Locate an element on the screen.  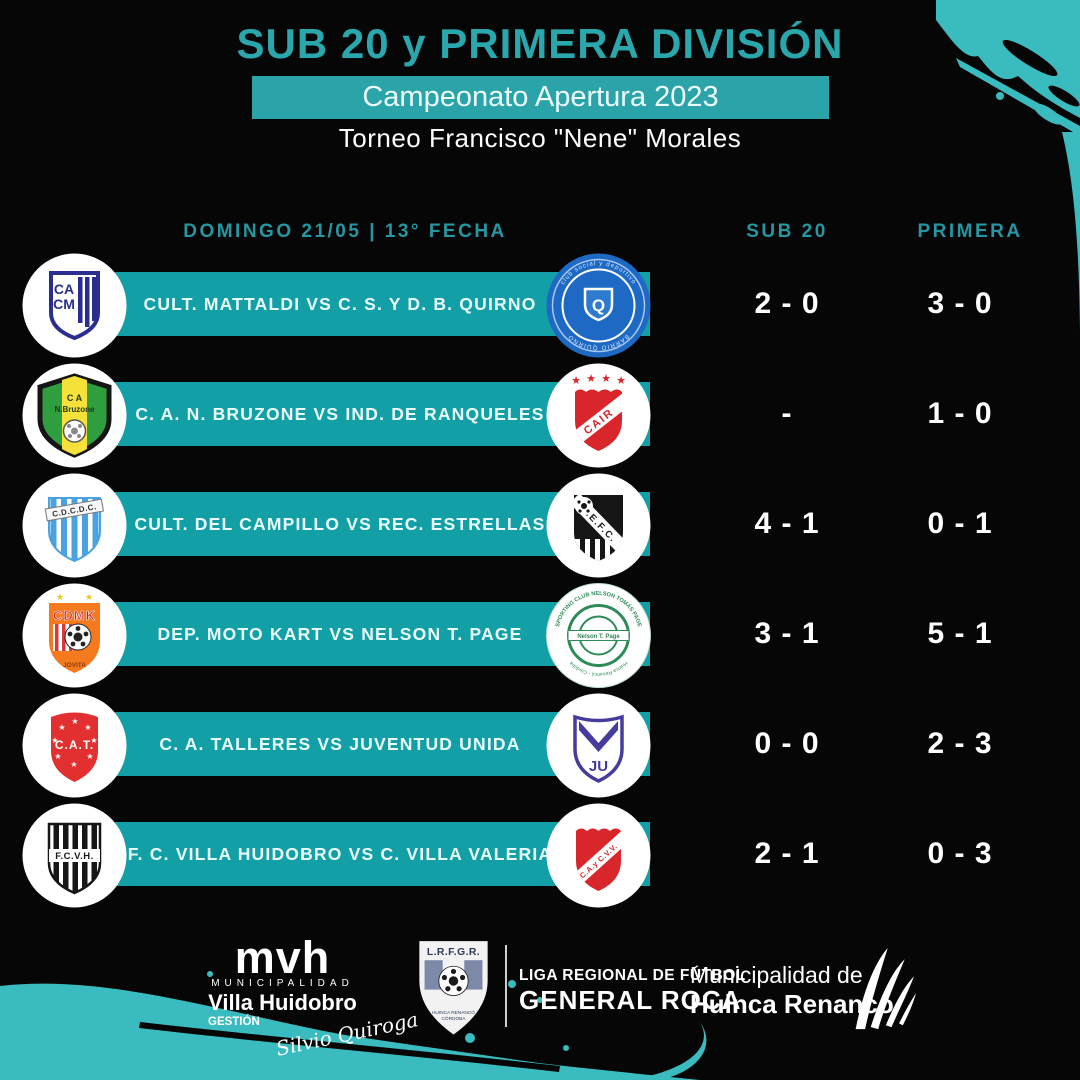
logo-letters: JU is located at coordinates (598, 766).